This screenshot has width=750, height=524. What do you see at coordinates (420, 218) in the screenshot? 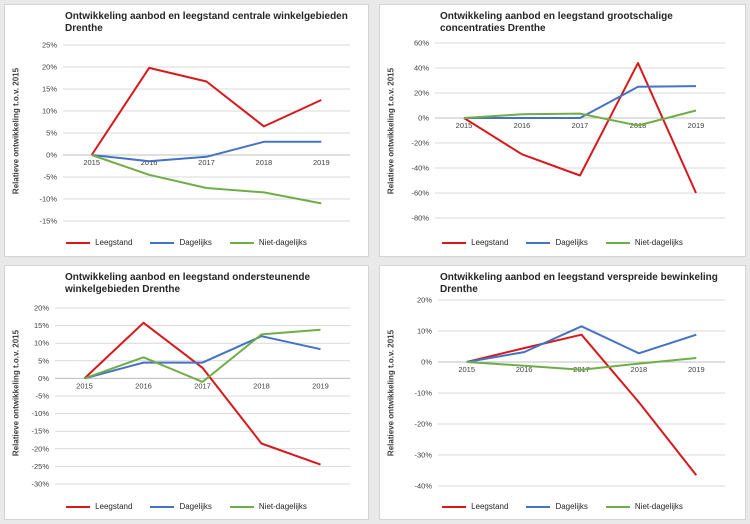
I see `y-tick-label: -80%` at bounding box center [420, 218].